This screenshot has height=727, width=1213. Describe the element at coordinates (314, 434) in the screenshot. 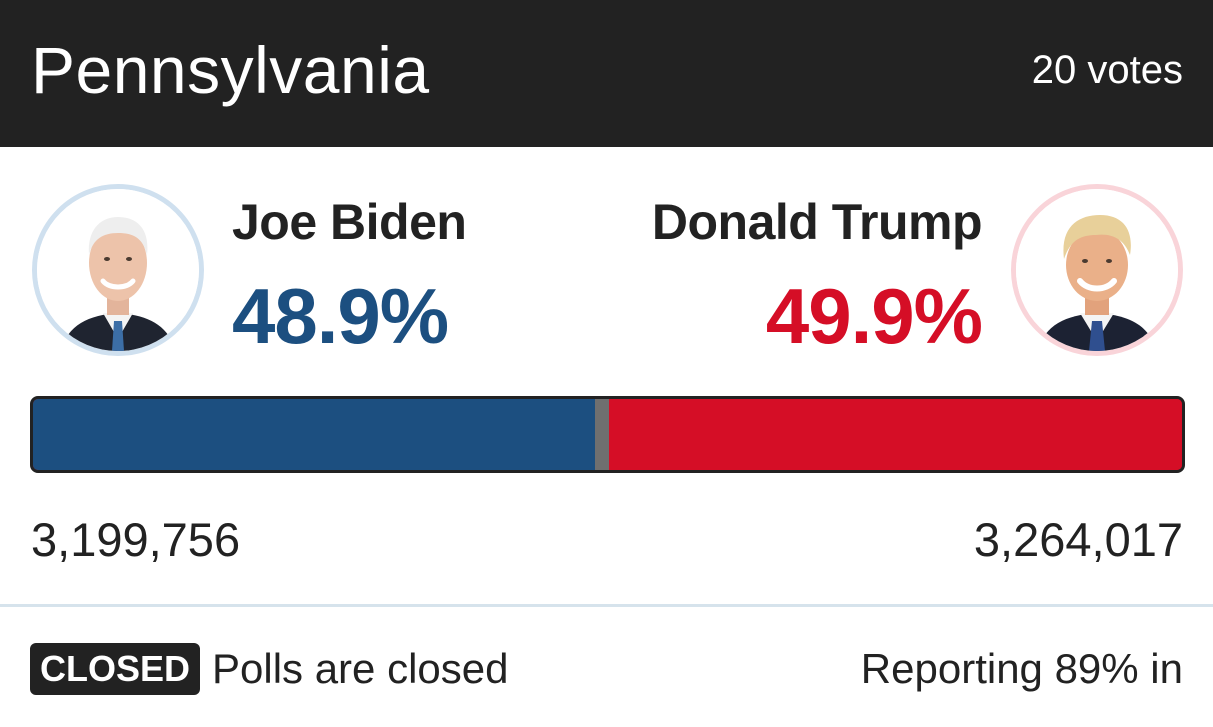

I see `vote-share-bar-biden` at that location.